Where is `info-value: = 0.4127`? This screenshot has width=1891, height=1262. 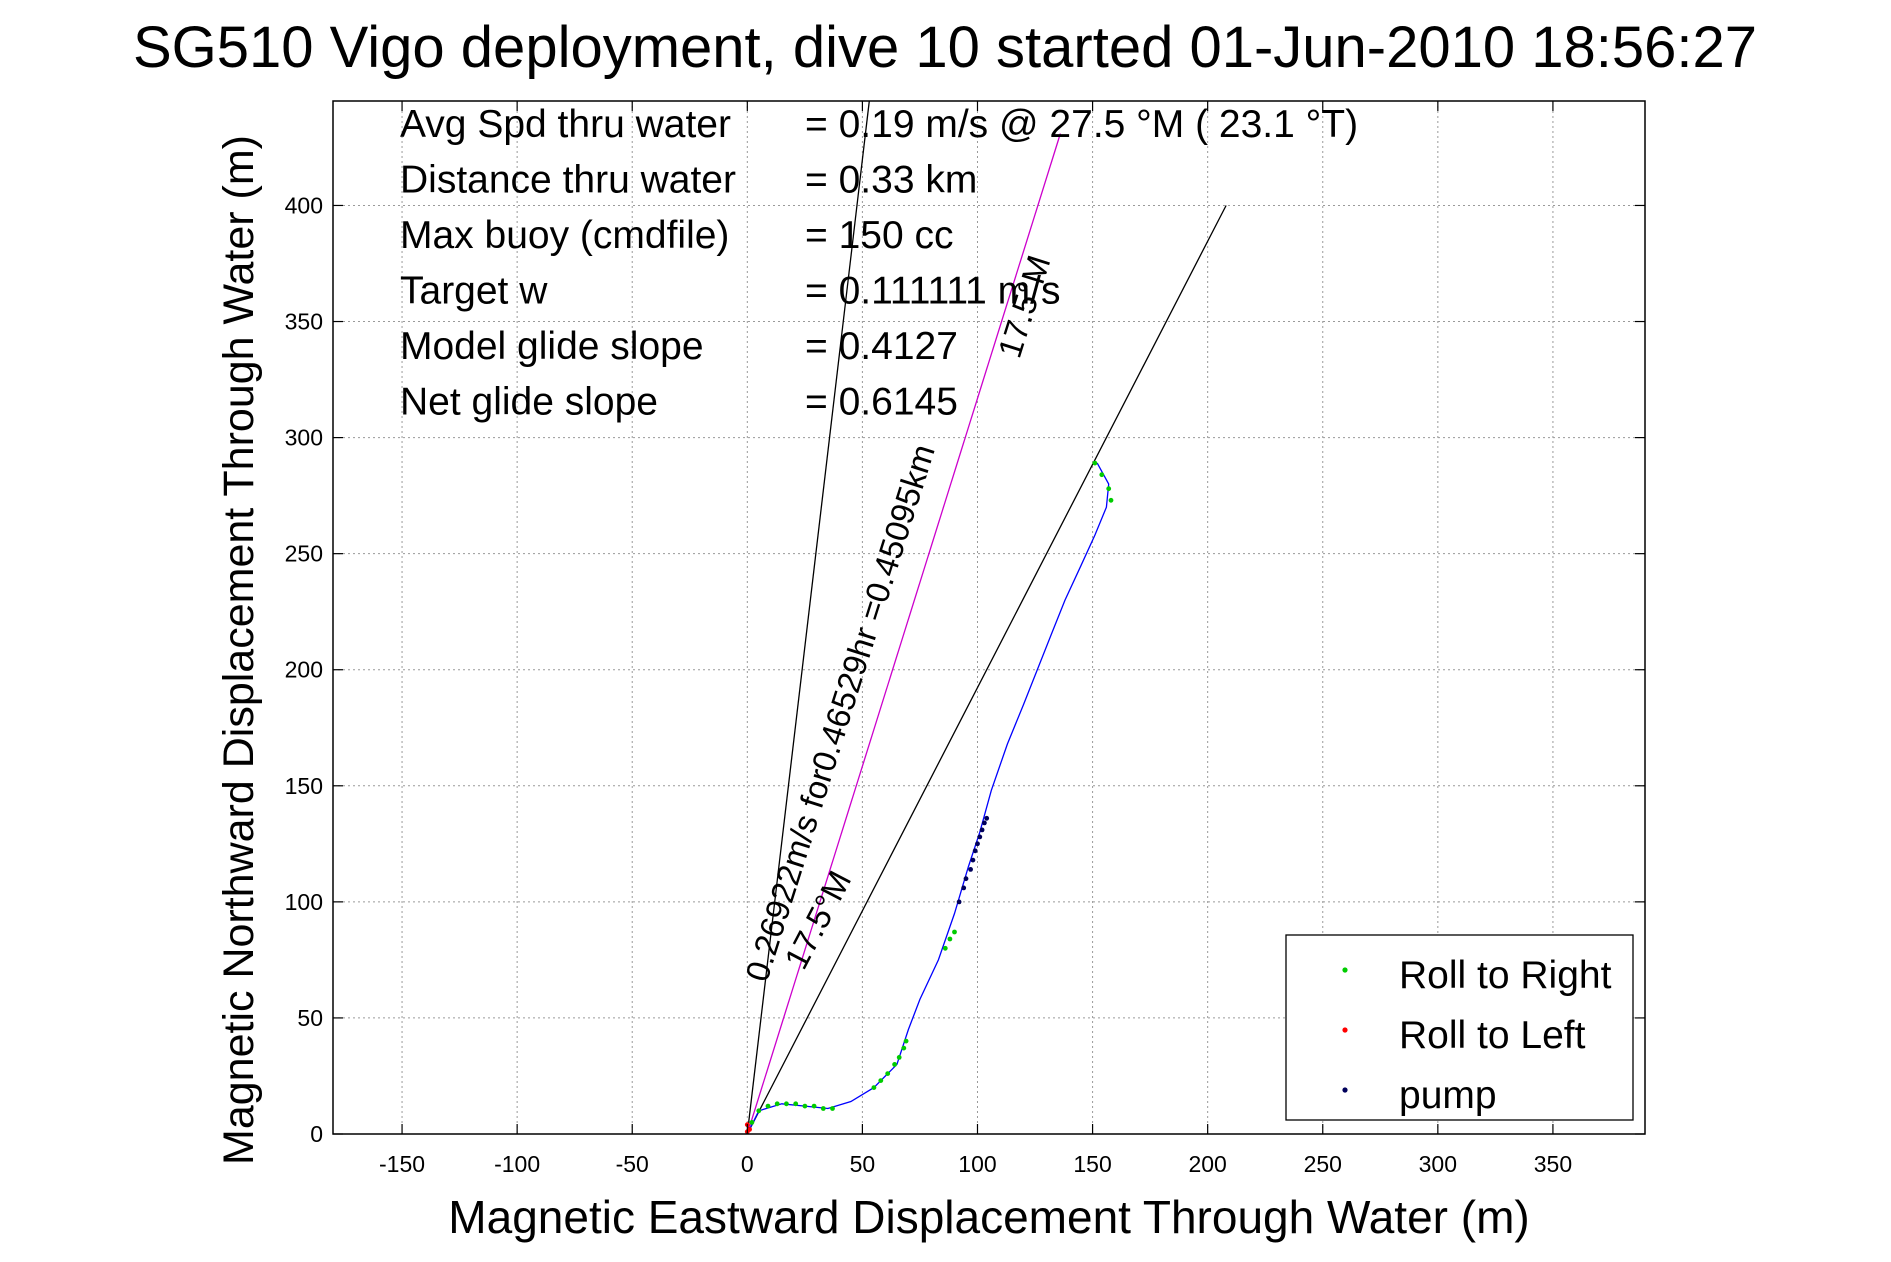 info-value: = 0.4127 is located at coordinates (881, 346).